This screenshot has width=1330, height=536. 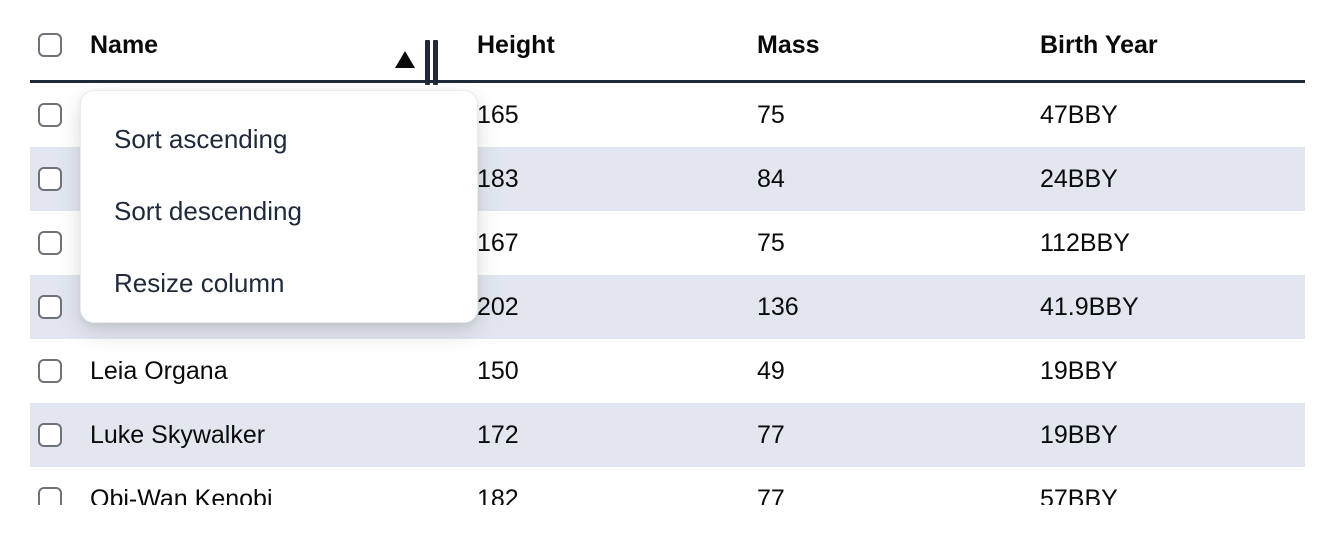 What do you see at coordinates (208, 210) in the screenshot?
I see `menu-item-sort-descending: Sort descending` at bounding box center [208, 210].